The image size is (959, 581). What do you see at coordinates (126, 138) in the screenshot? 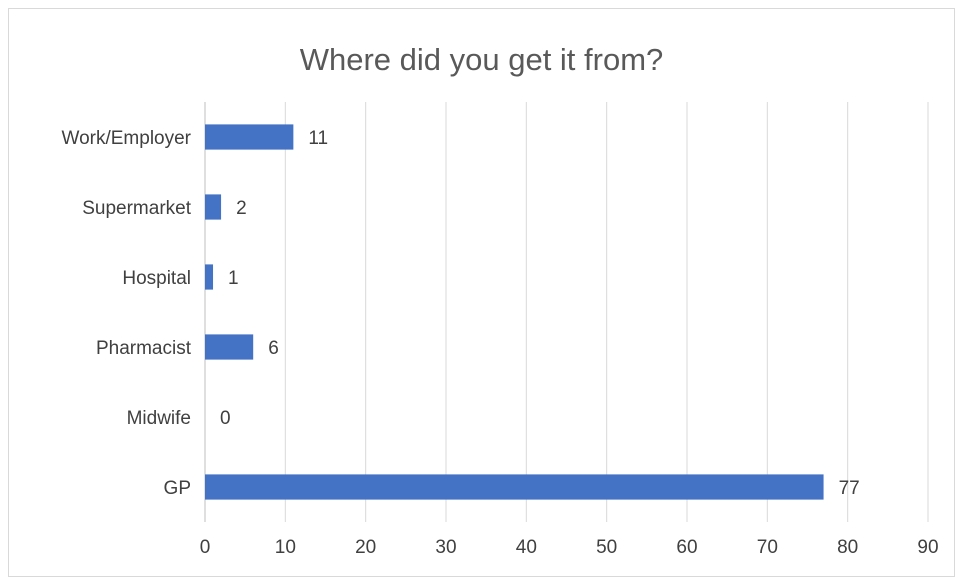
I see `category-label: Work/Employer` at bounding box center [126, 138].